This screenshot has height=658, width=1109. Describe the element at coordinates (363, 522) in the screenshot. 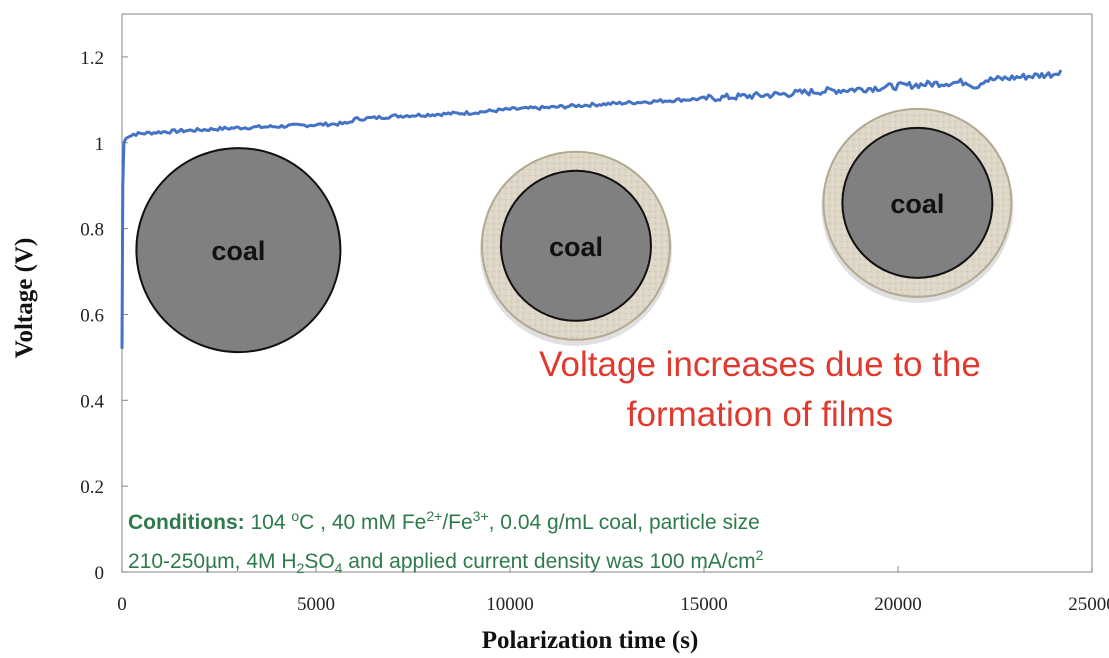

I see `cond-fe: C , 40 mM Fe` at that location.